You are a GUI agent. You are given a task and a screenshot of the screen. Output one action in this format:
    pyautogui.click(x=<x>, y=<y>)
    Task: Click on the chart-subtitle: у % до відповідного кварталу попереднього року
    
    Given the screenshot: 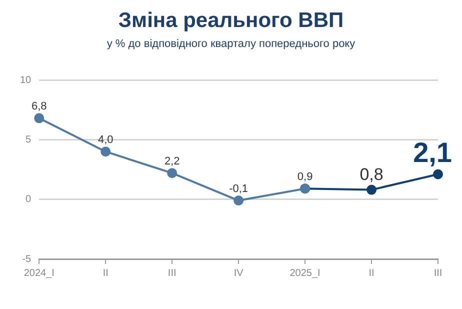 What is the action you would take?
    pyautogui.click(x=231, y=44)
    